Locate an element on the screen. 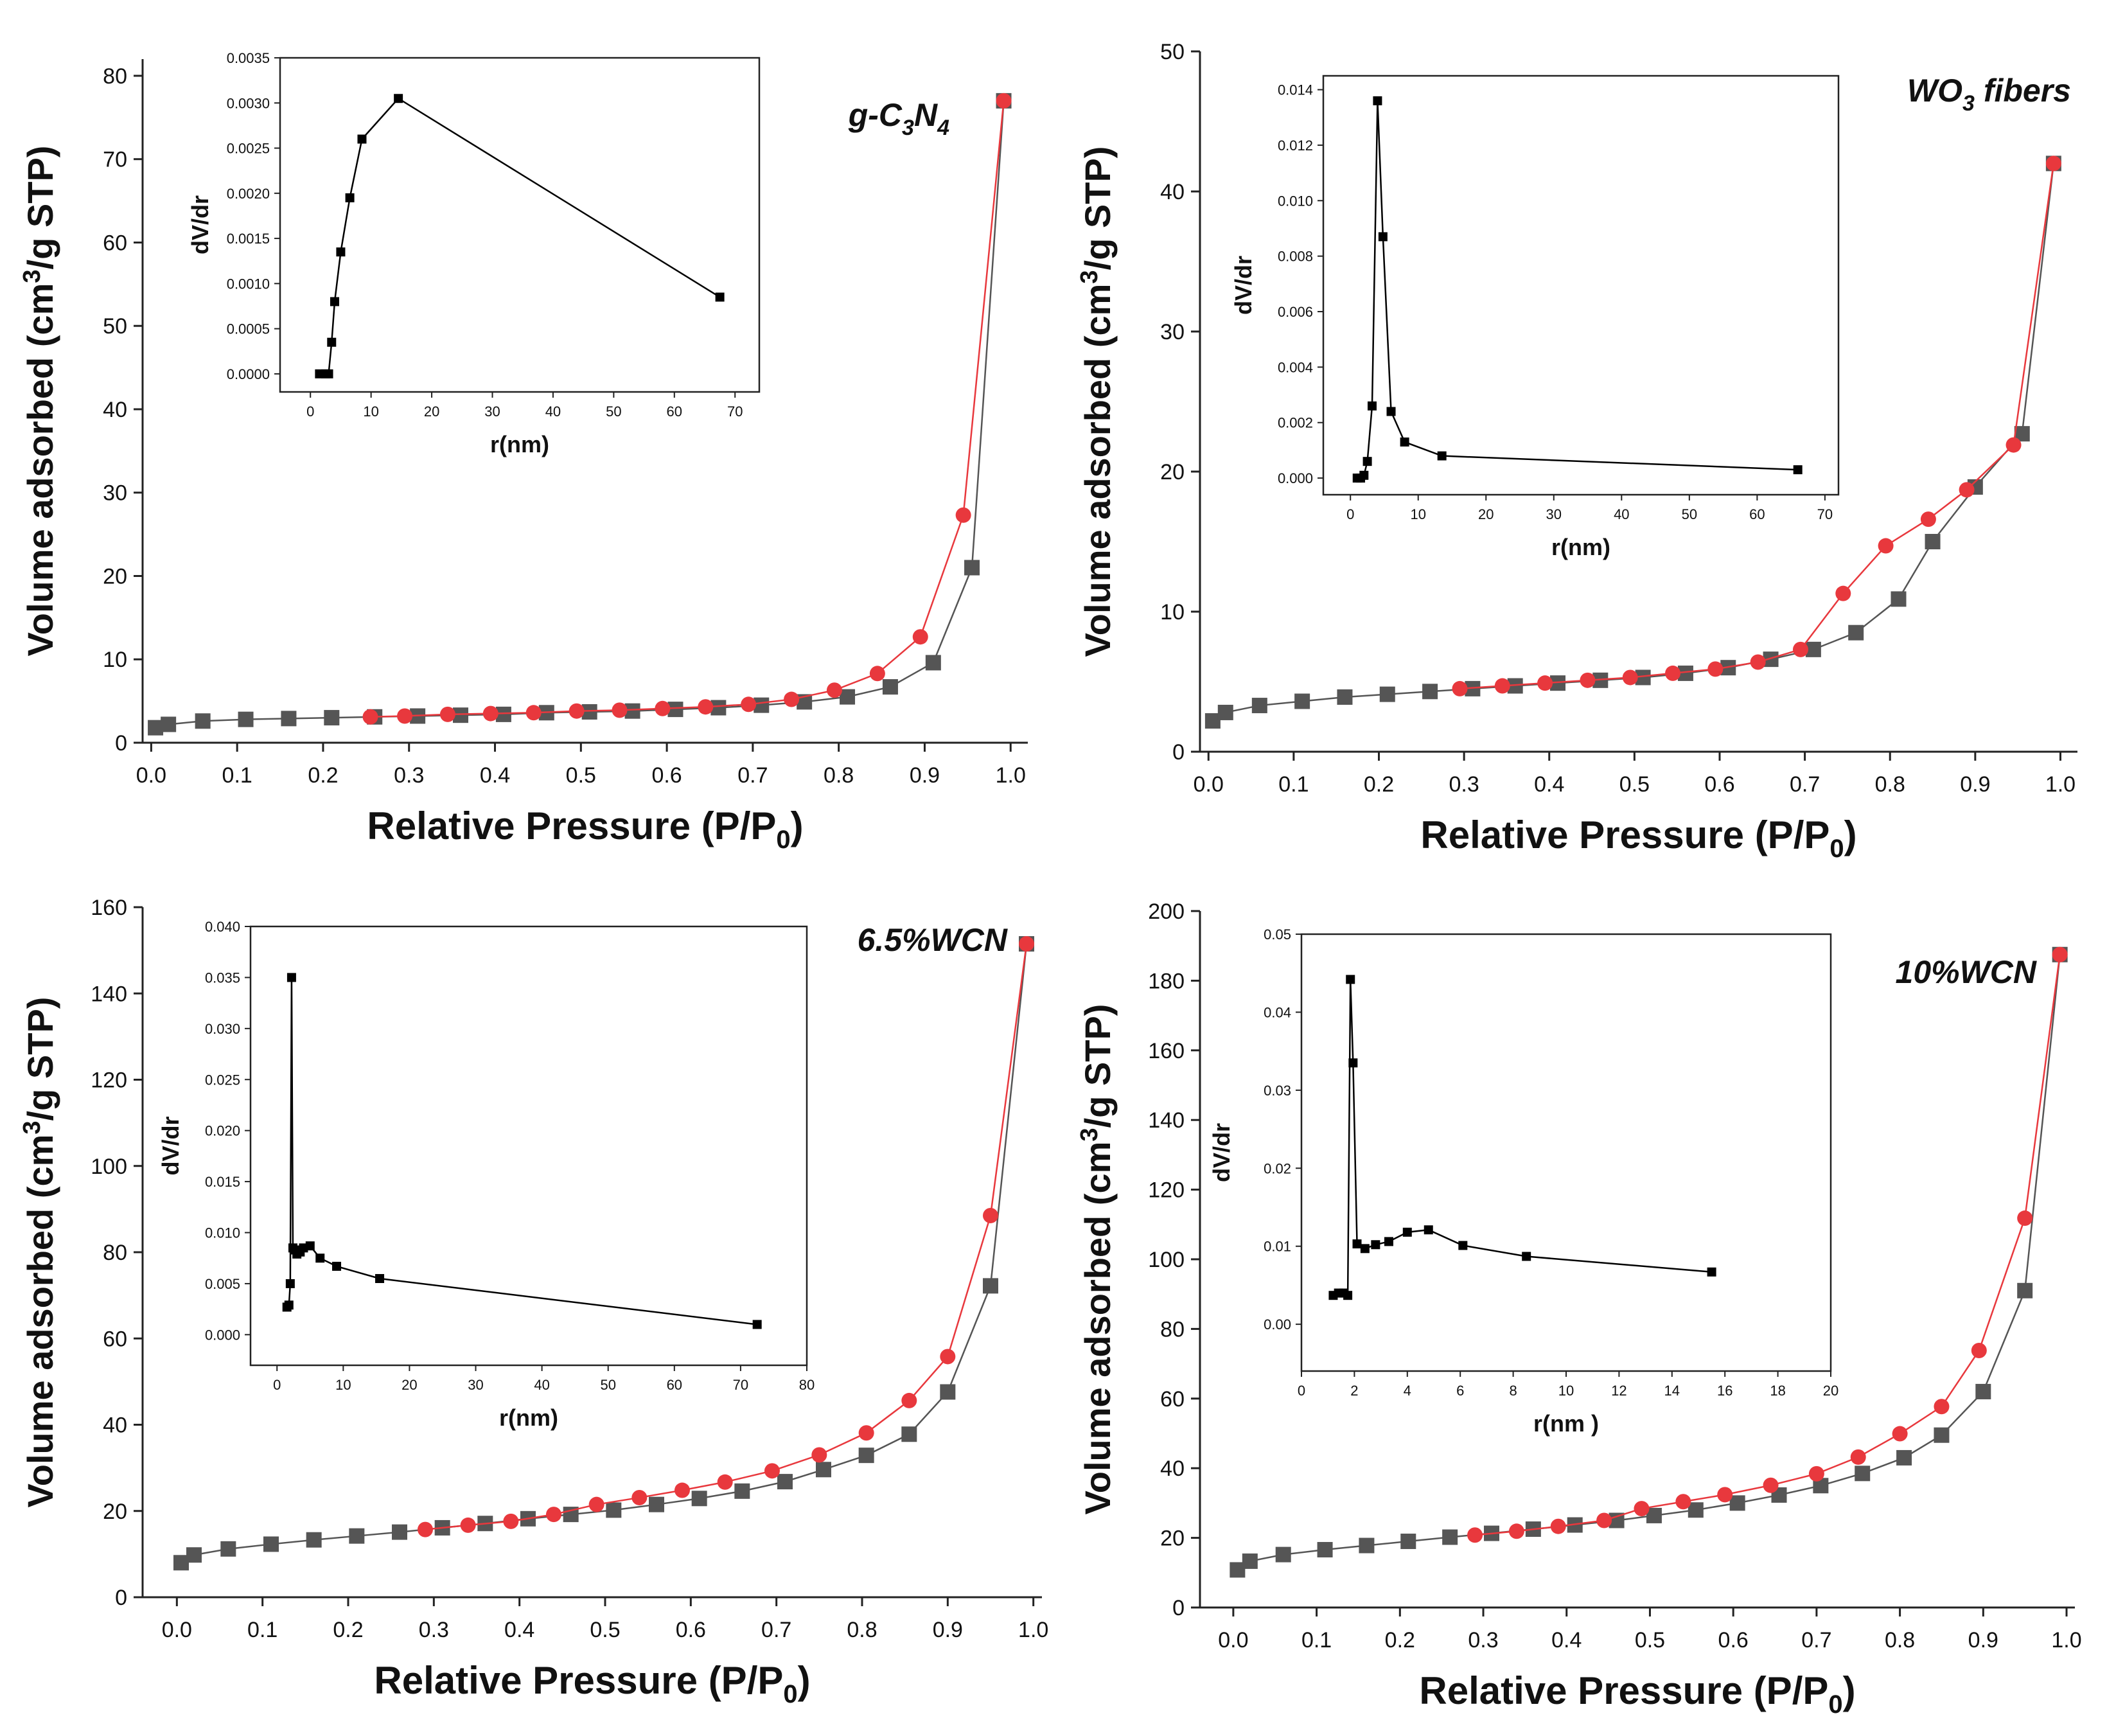 This screenshot has height=1736, width=2107. x-tick-label: 1.0 is located at coordinates (1011, 775).